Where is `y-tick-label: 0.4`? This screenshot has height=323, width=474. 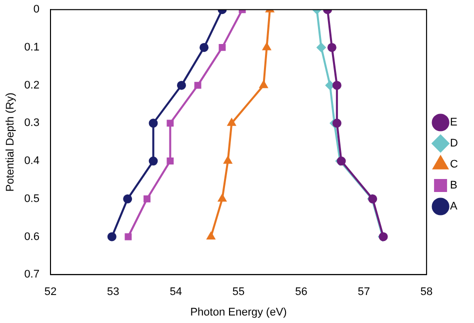 y-tick-label: 0.4 is located at coordinates (32, 161).